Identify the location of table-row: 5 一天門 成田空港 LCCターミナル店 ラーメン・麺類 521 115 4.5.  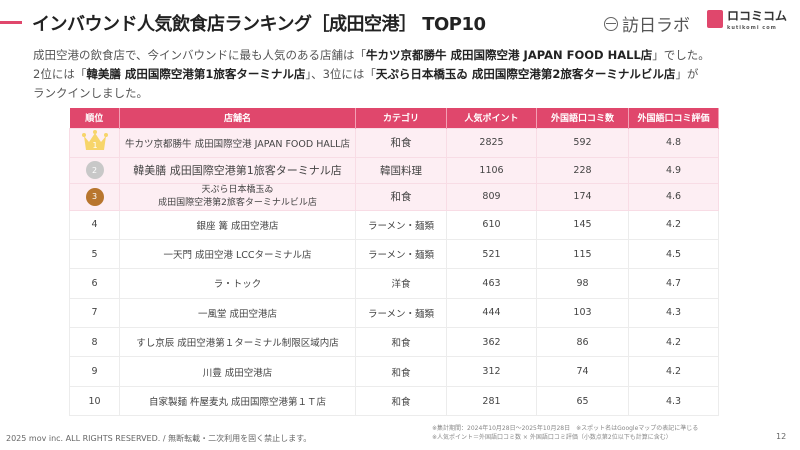
(394, 254).